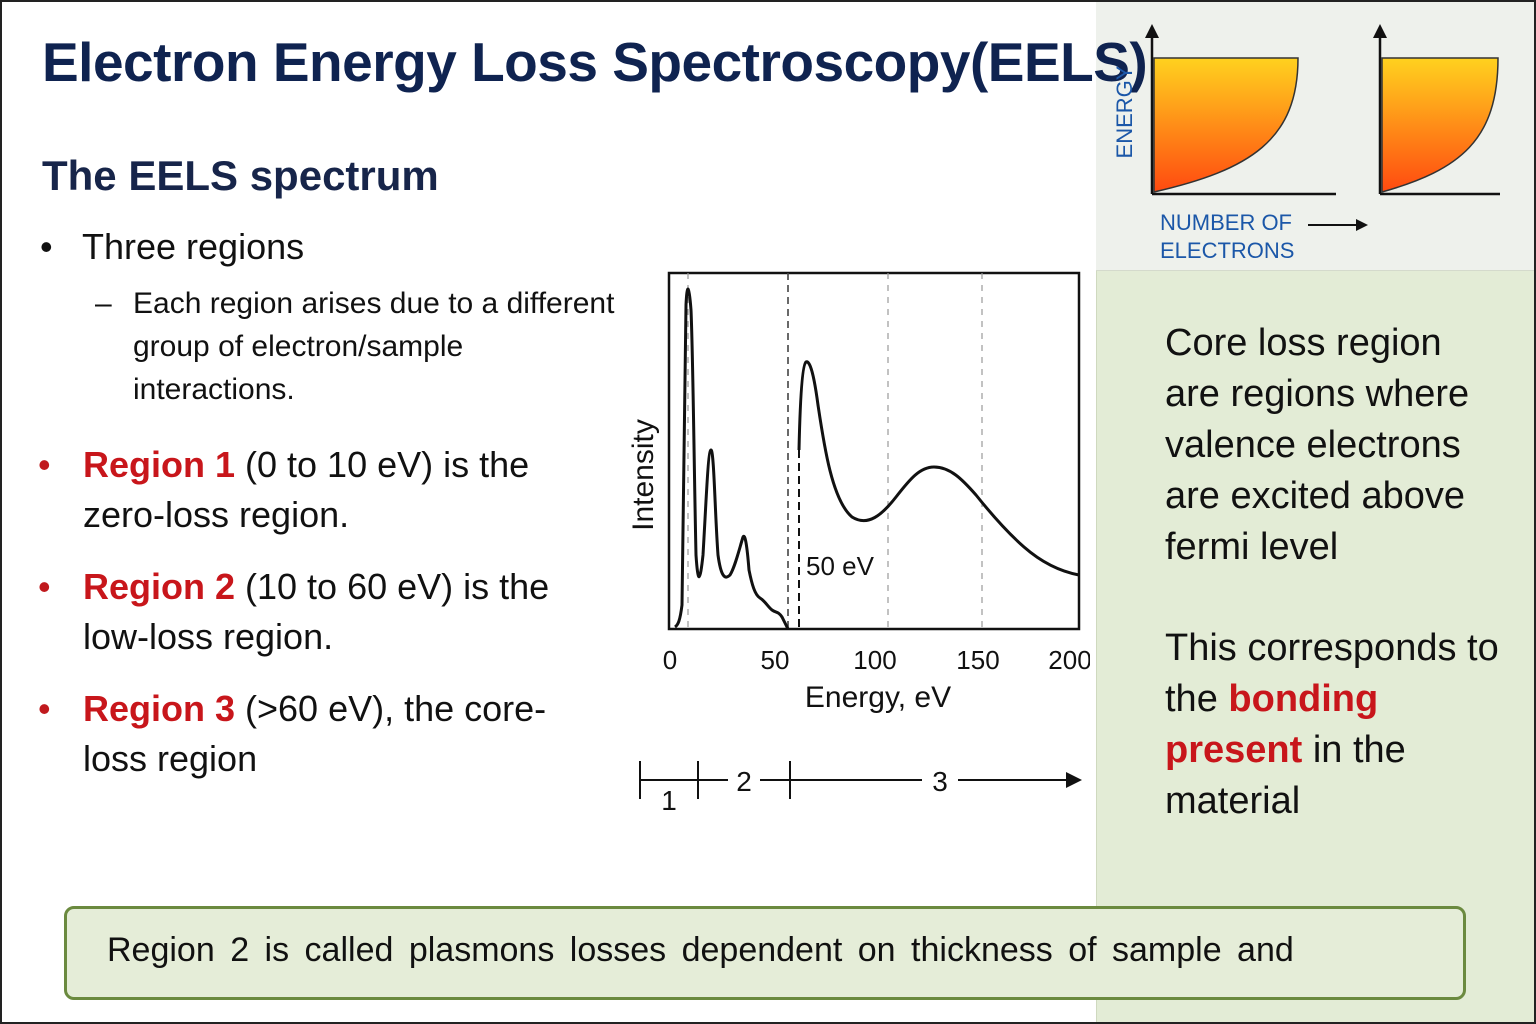  I want to click on region-2-label: Region 2, so click(159, 586).